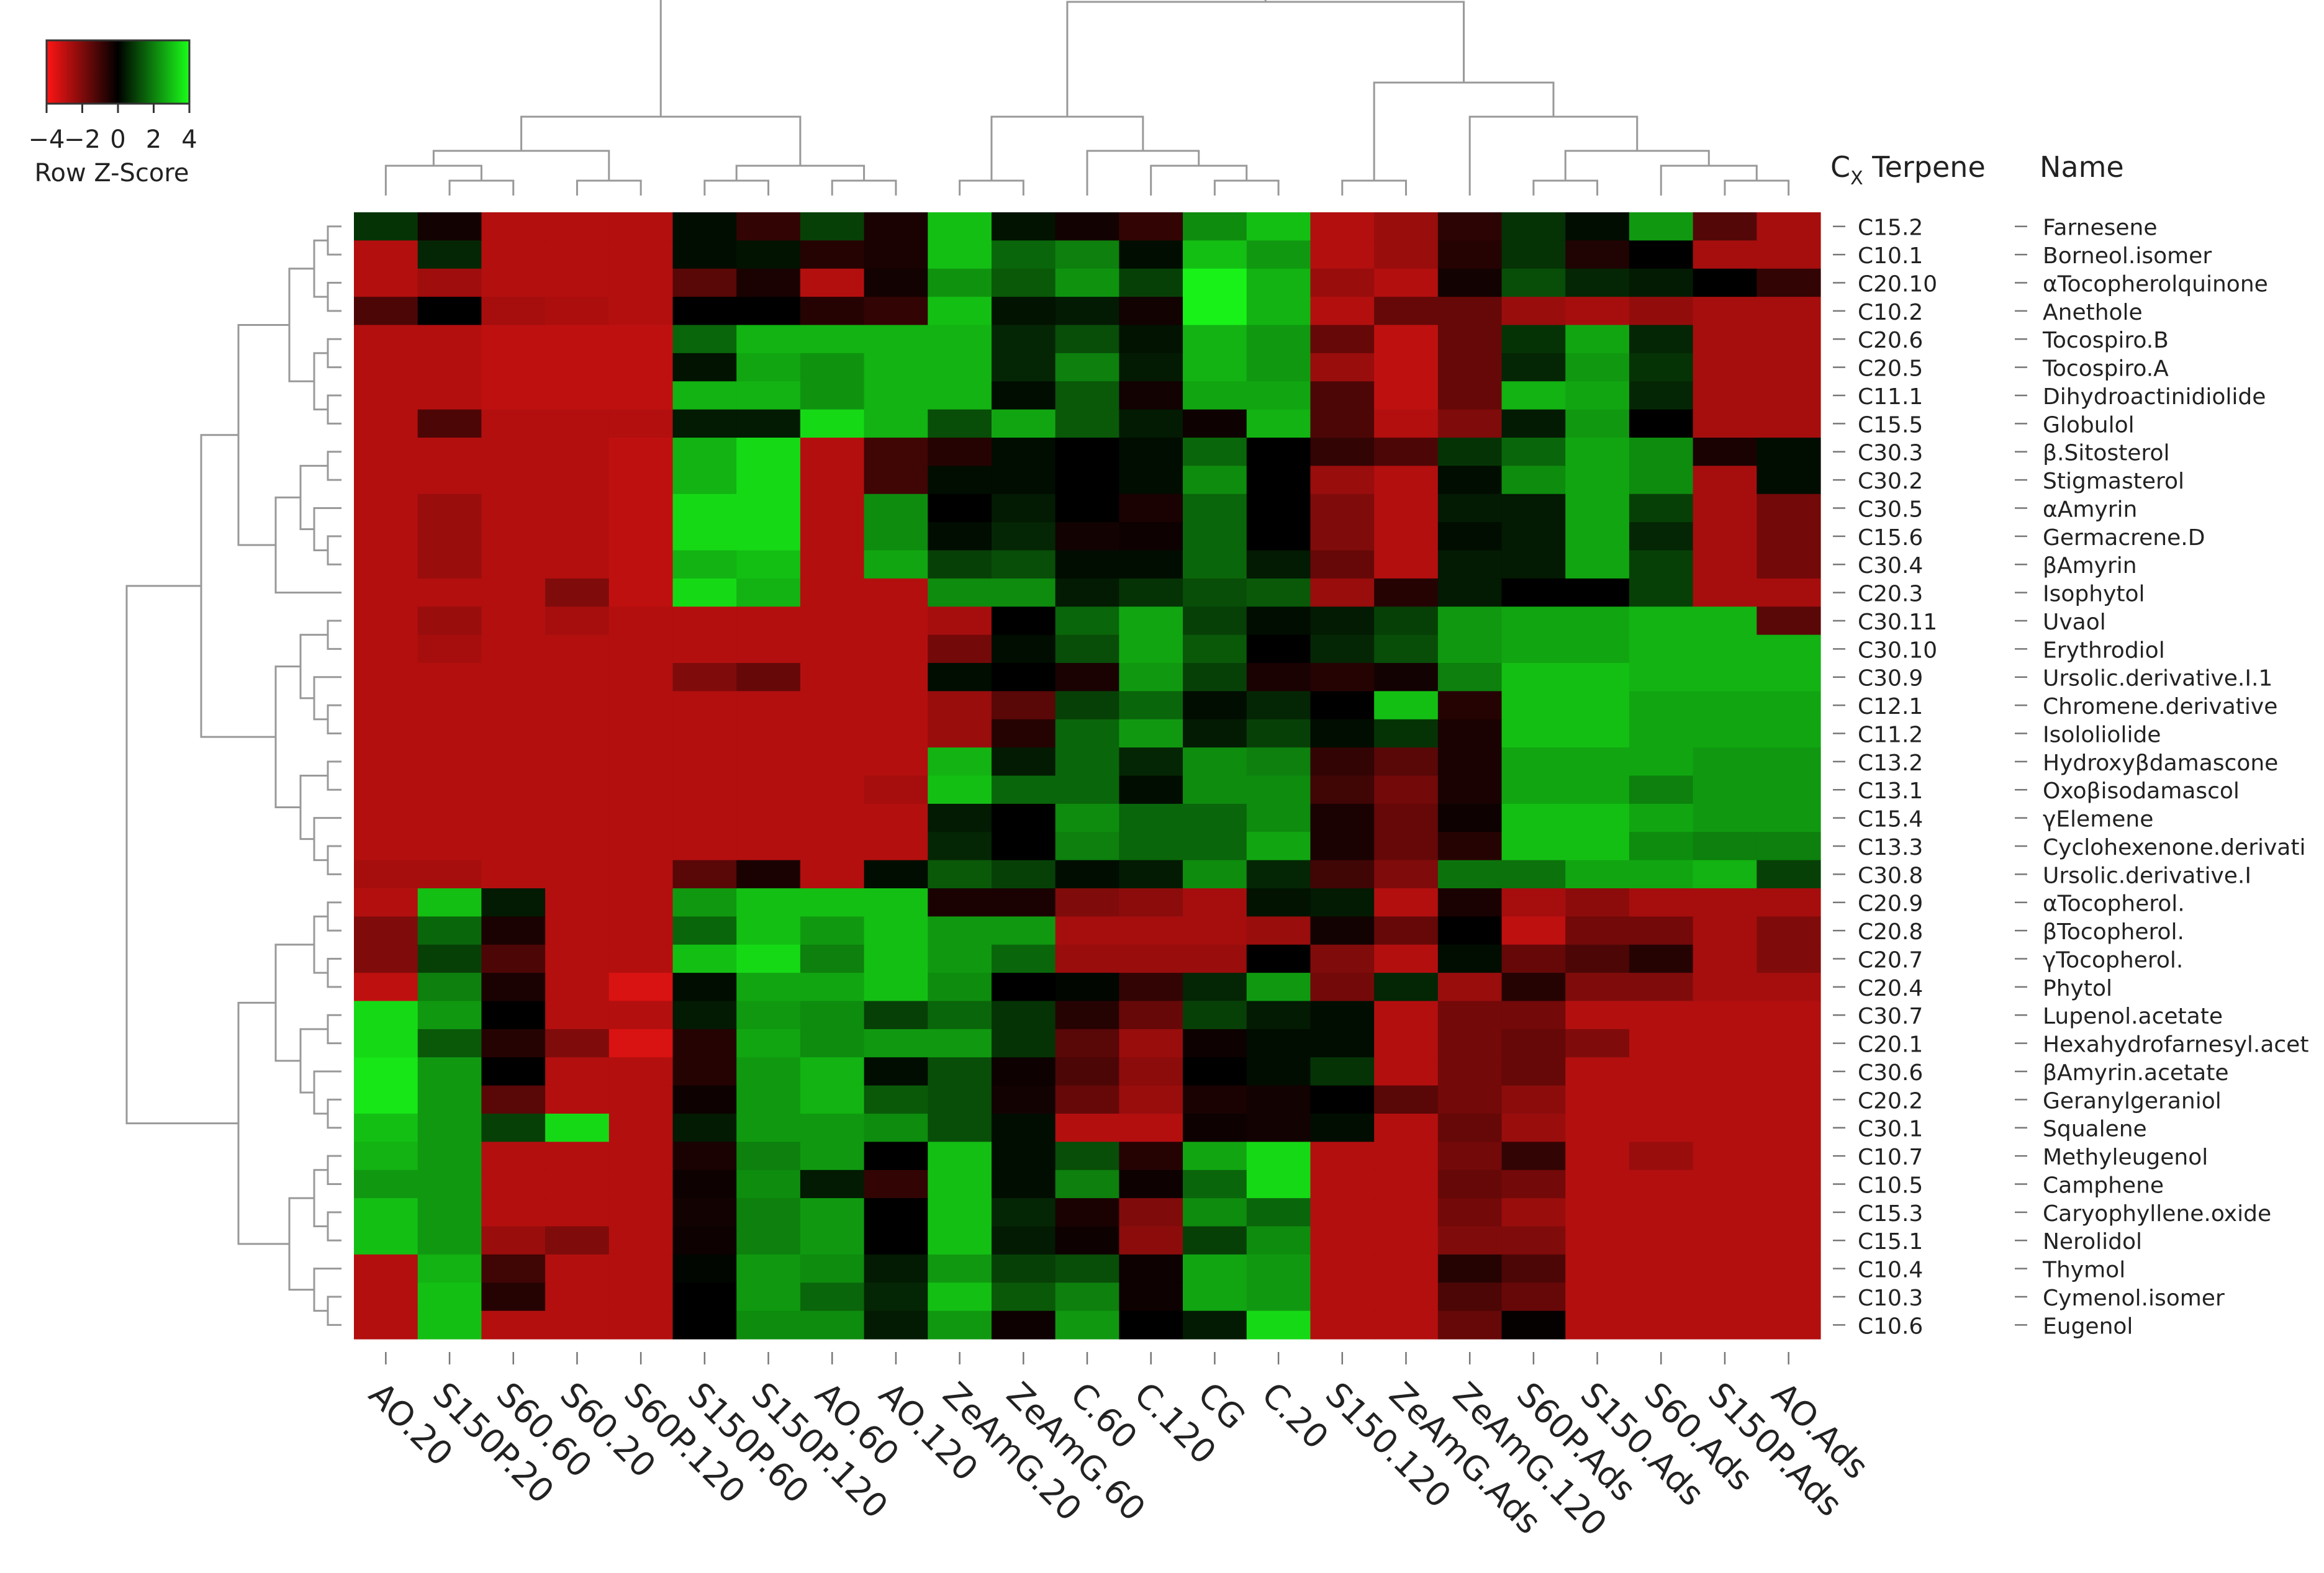 The width and height of the screenshot is (2324, 1573). I want to click on row-dendrogram-root, so click(181, 855).